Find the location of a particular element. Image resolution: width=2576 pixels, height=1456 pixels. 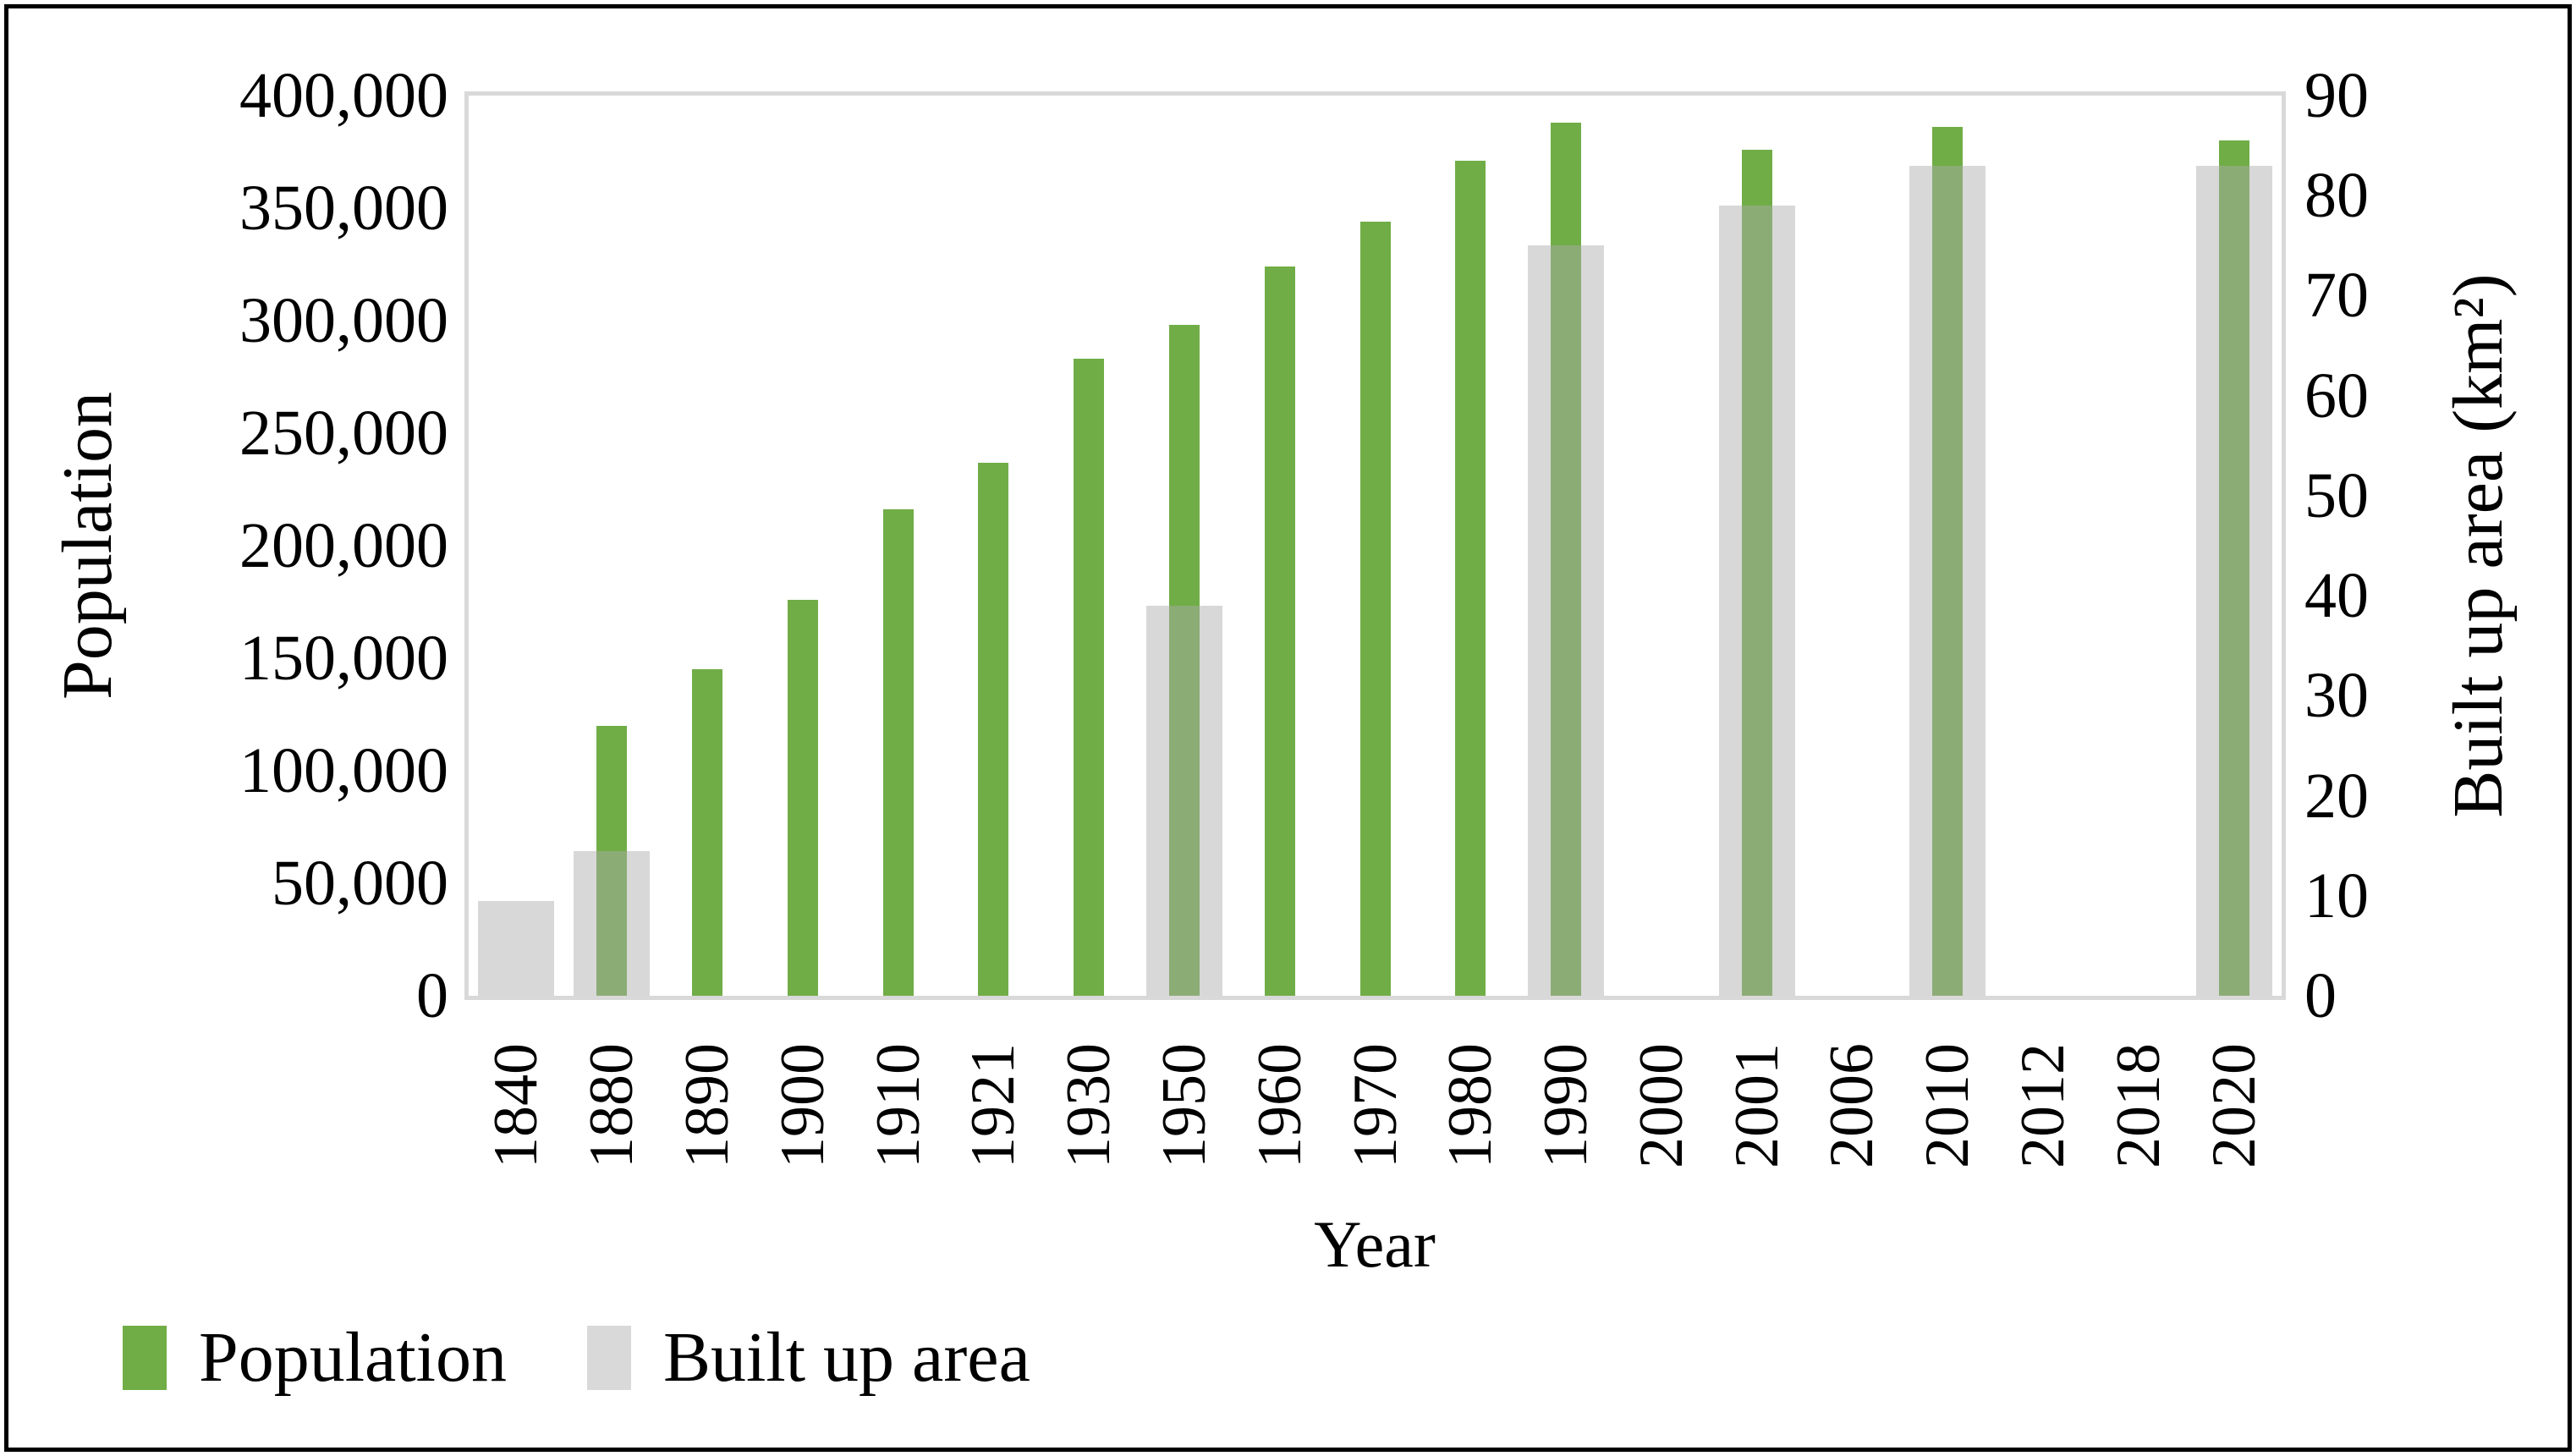

legend-item-population: Population is located at coordinates (315, 1358).